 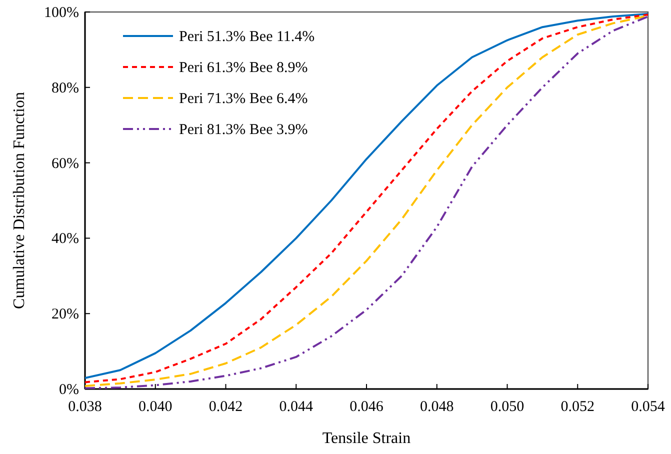 What do you see at coordinates (507, 407) in the screenshot?
I see `x-tick-label: 0.050` at bounding box center [507, 407].